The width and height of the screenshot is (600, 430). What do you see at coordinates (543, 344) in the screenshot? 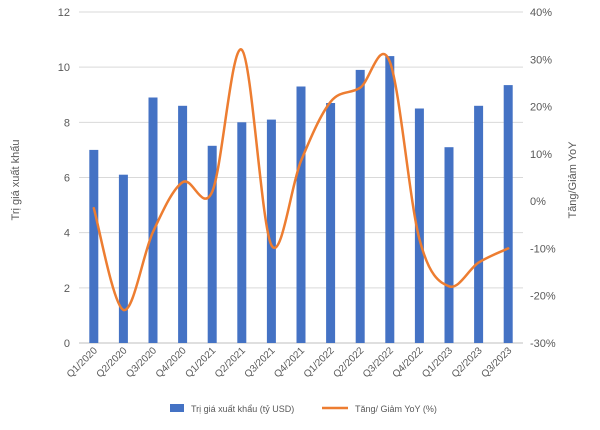
I see `right-axis-tick-label: -30%` at bounding box center [543, 344].